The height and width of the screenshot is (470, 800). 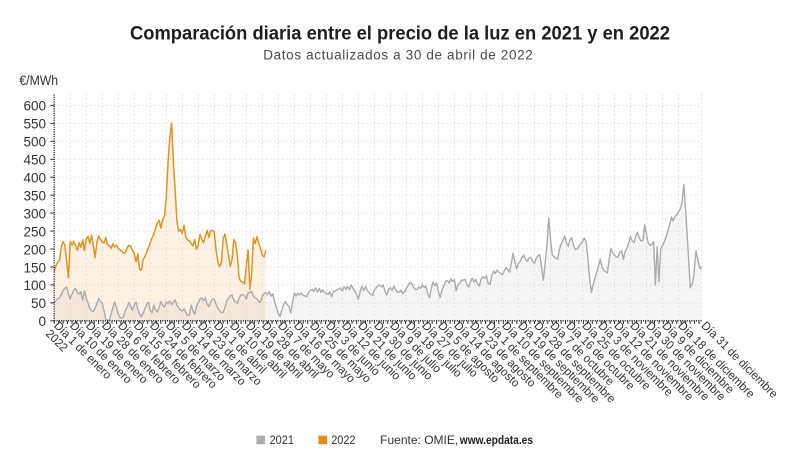 I want to click on svg-text: 100, so click(x=34, y=285).